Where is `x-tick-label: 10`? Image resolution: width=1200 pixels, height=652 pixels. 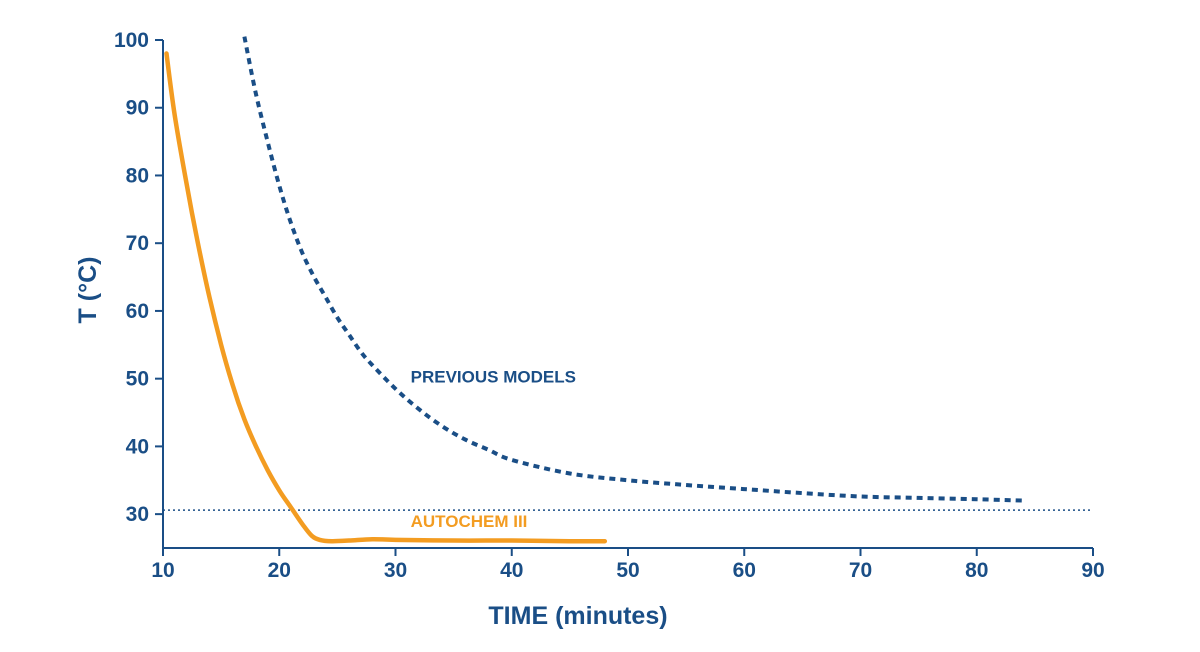 x-tick-label: 10 is located at coordinates (162, 570).